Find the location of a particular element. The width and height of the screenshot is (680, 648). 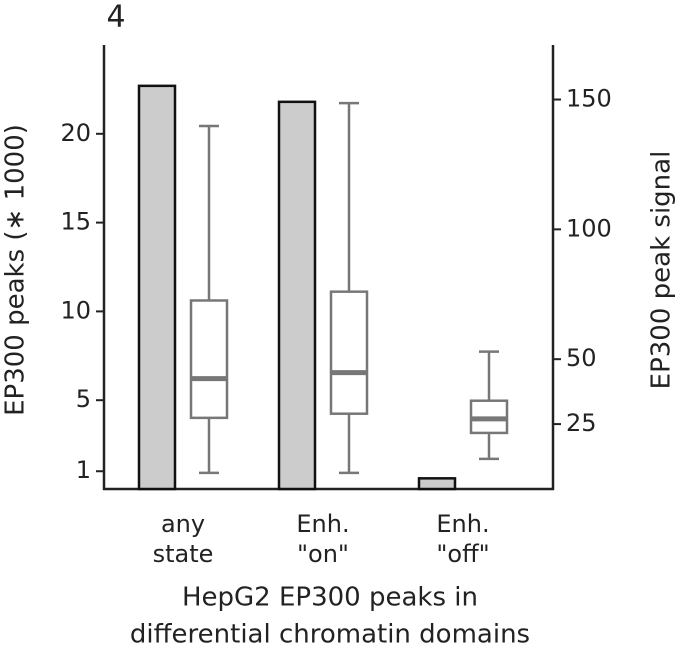

x-tick-label: Enh. "on" is located at coordinates (322, 539).